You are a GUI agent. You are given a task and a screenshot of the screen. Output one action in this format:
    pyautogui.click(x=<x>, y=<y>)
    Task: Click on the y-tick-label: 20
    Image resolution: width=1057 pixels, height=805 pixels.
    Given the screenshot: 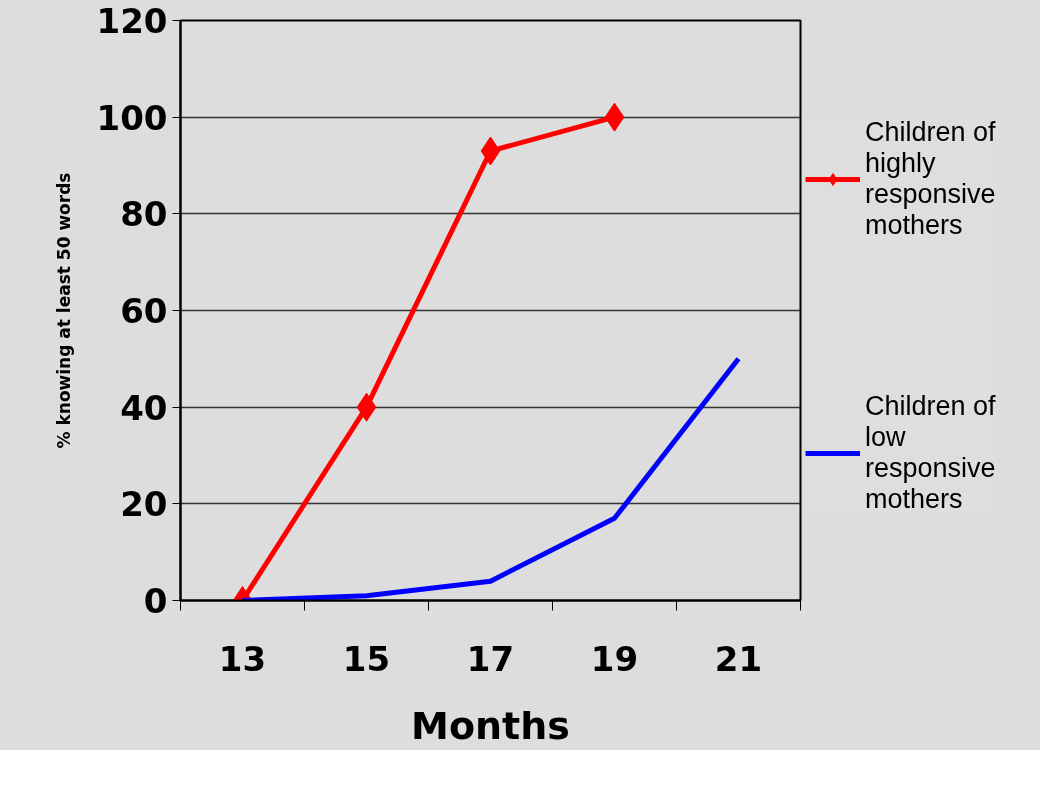 What is the action you would take?
    pyautogui.click(x=144, y=504)
    